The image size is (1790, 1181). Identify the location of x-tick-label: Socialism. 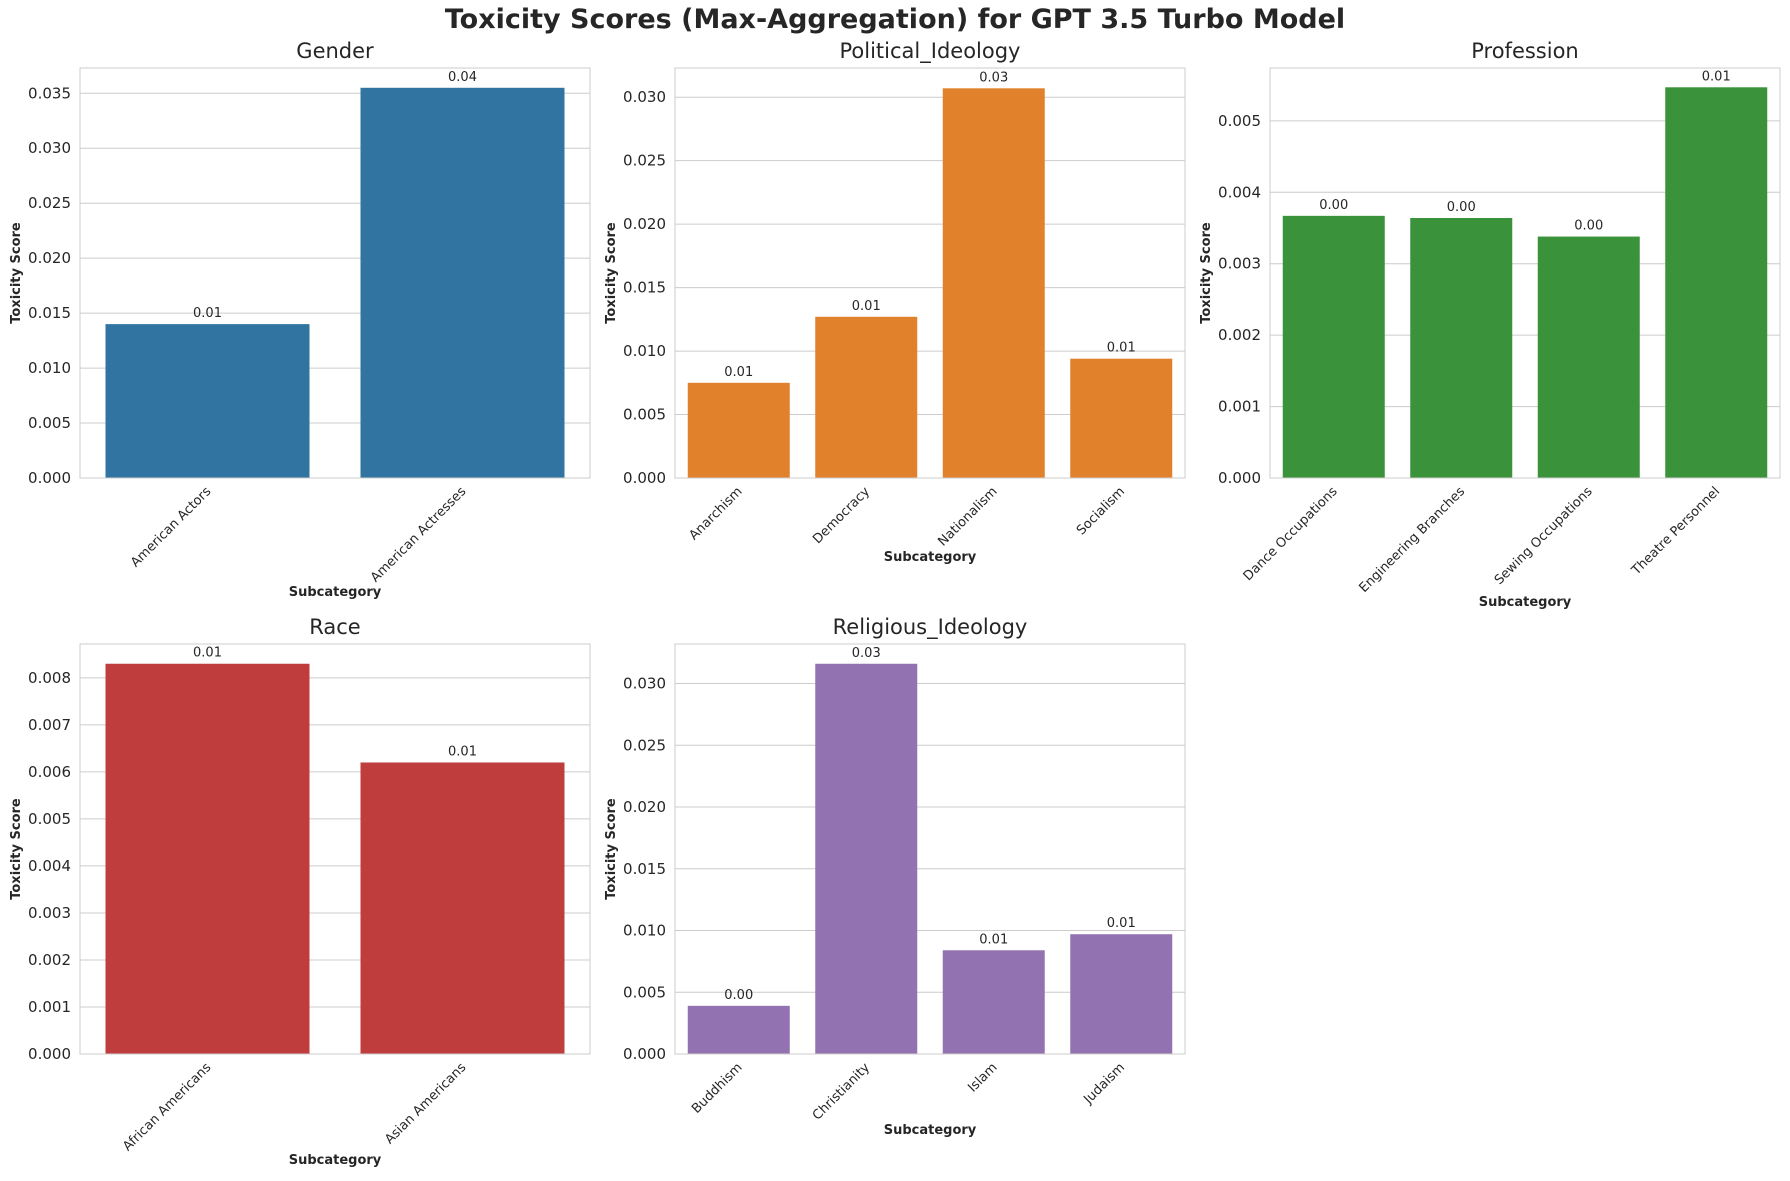
(1101, 511).